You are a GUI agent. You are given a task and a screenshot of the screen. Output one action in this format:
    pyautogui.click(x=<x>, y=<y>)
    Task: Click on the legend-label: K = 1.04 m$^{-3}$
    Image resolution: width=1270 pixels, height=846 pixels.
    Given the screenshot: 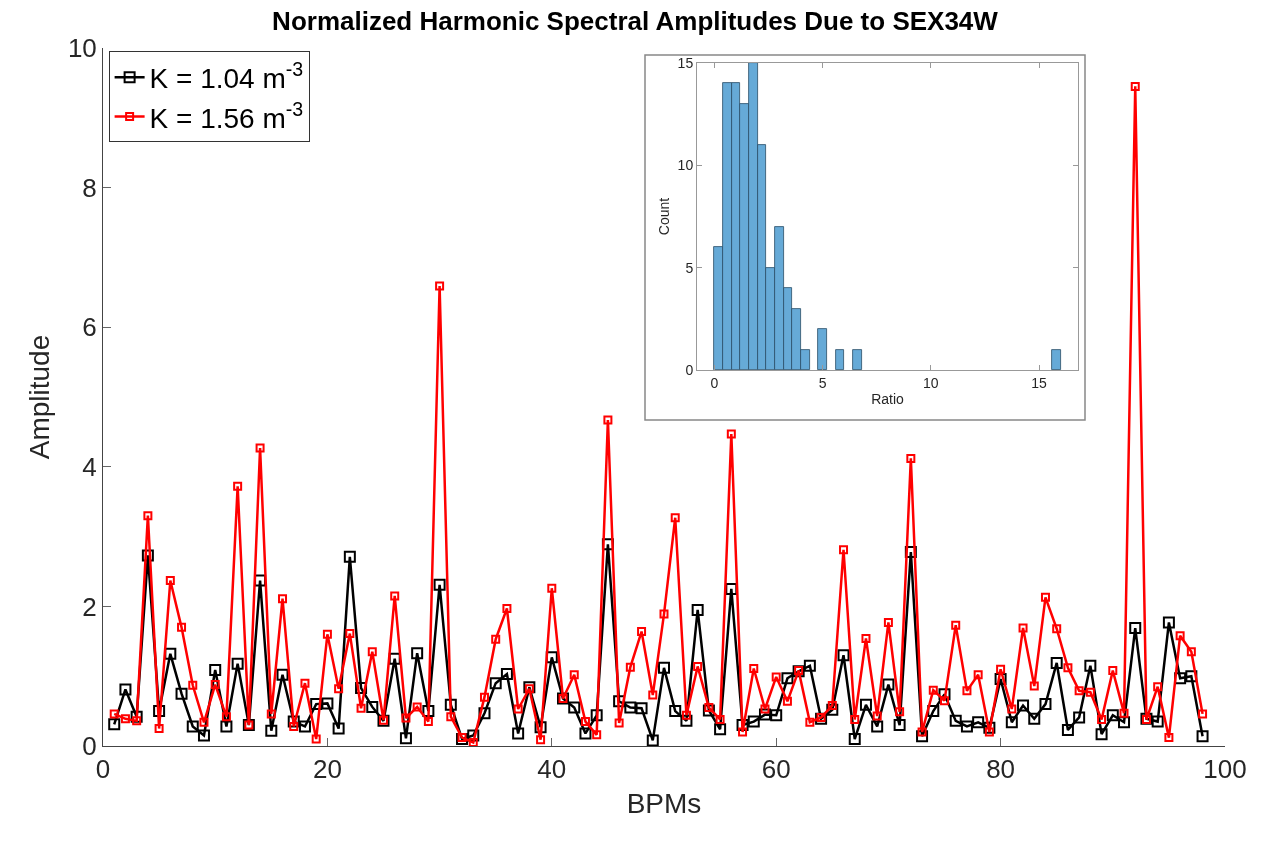 What is the action you would take?
    pyautogui.click(x=226, y=76)
    